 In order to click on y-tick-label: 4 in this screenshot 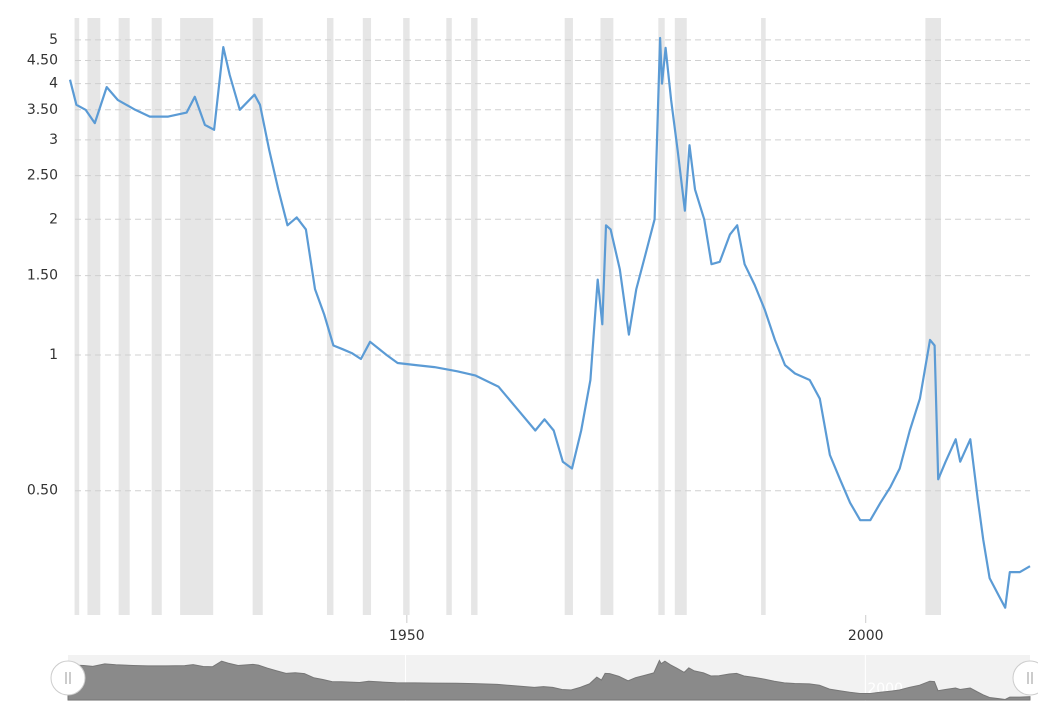, I will do `click(53, 84)`.